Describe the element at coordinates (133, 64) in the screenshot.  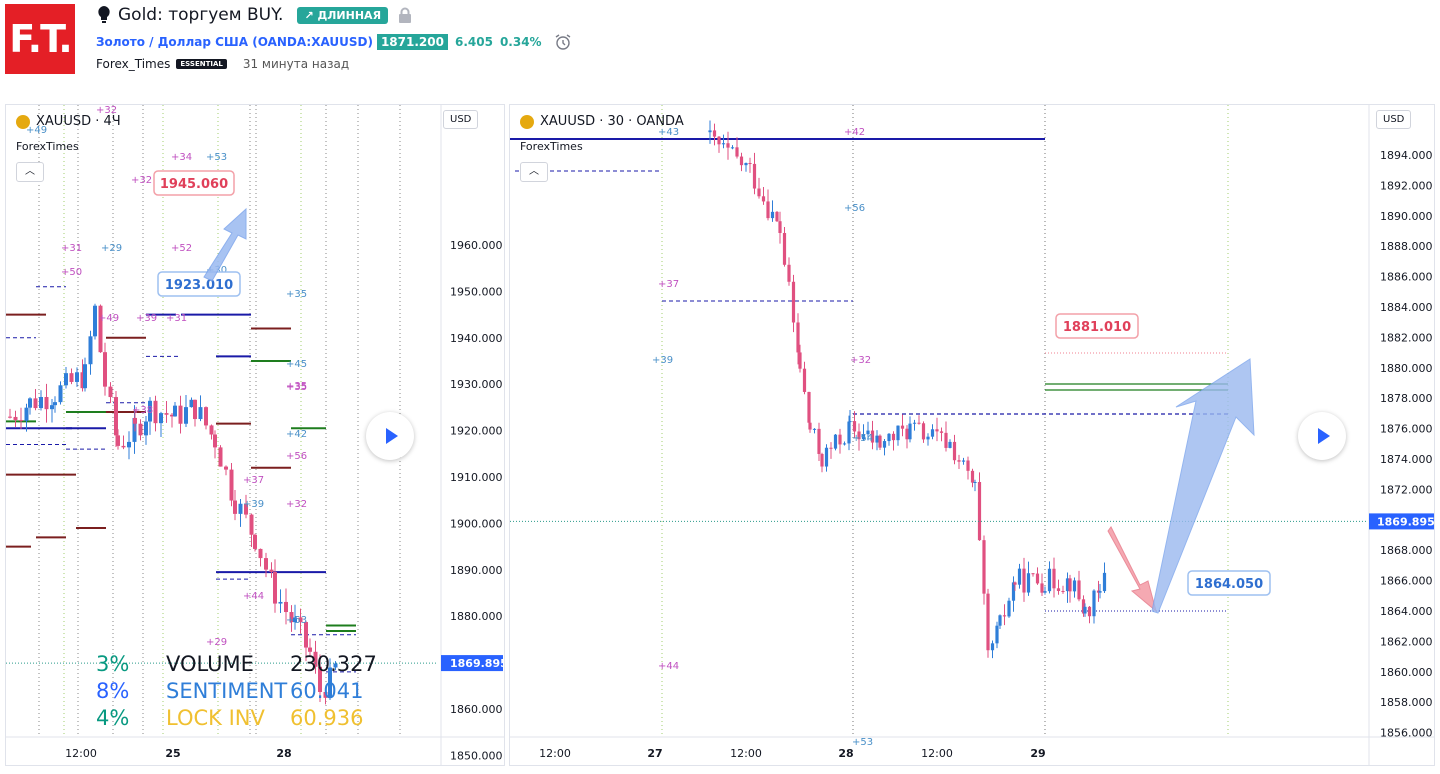
I see `author-link: Forex_Times` at that location.